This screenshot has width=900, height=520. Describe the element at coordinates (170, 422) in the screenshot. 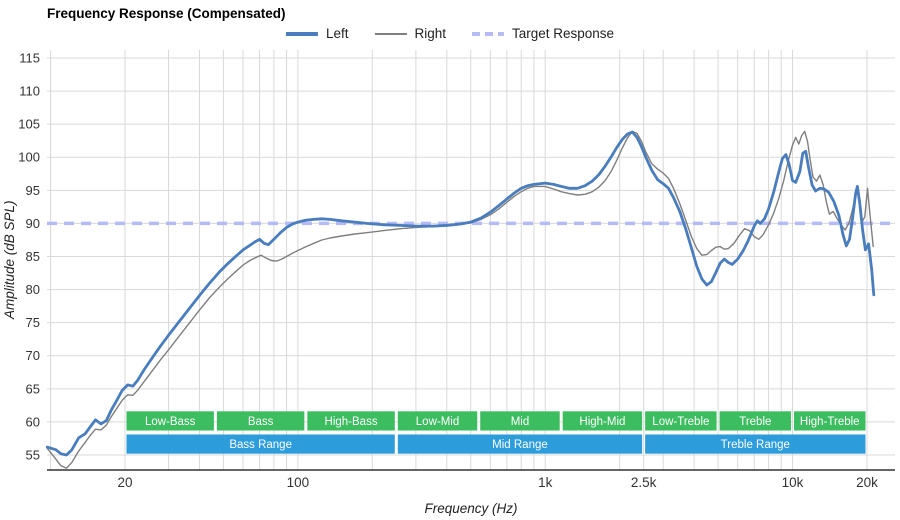

I see `svg-text: Low-Bass` at that location.